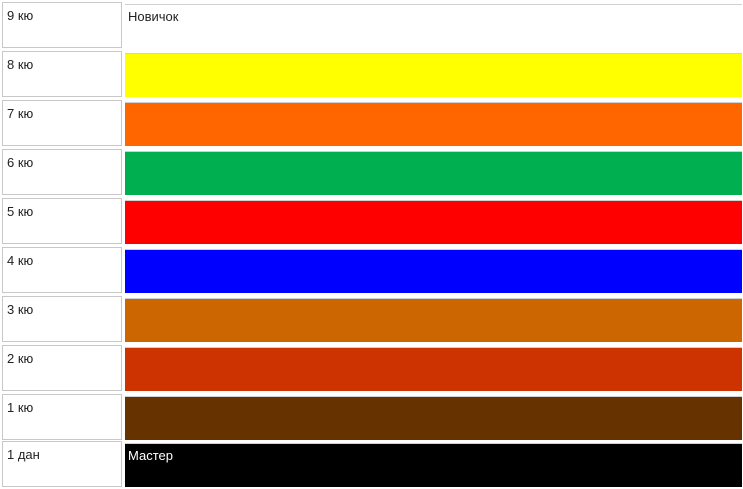  What do you see at coordinates (62, 221) in the screenshot?
I see `rank-cell: 5 кю` at bounding box center [62, 221].